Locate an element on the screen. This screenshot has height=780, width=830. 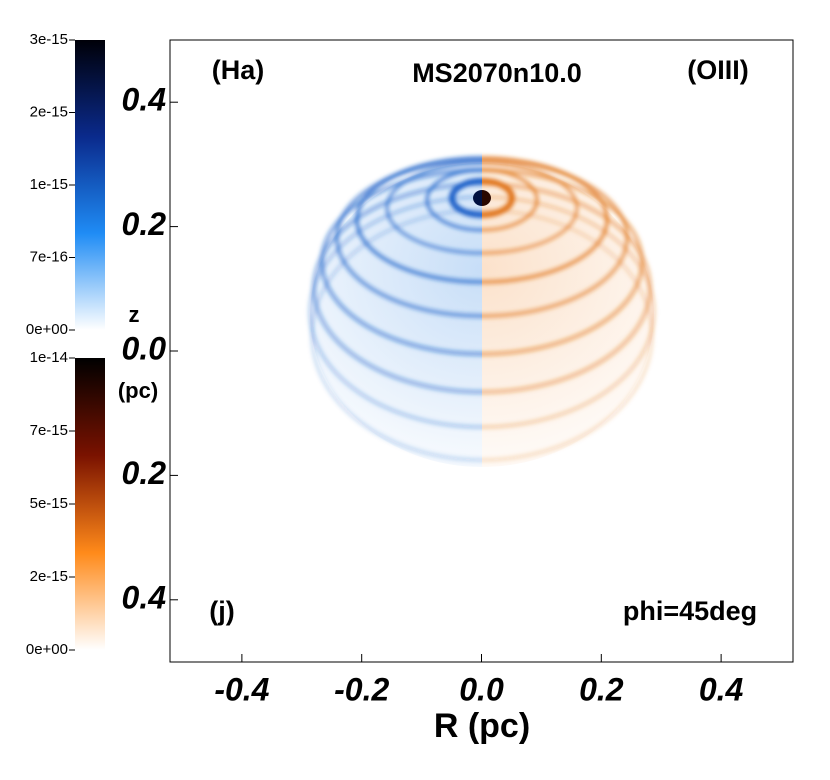
x-tick-label: -0.2 is located at coordinates (361, 689).